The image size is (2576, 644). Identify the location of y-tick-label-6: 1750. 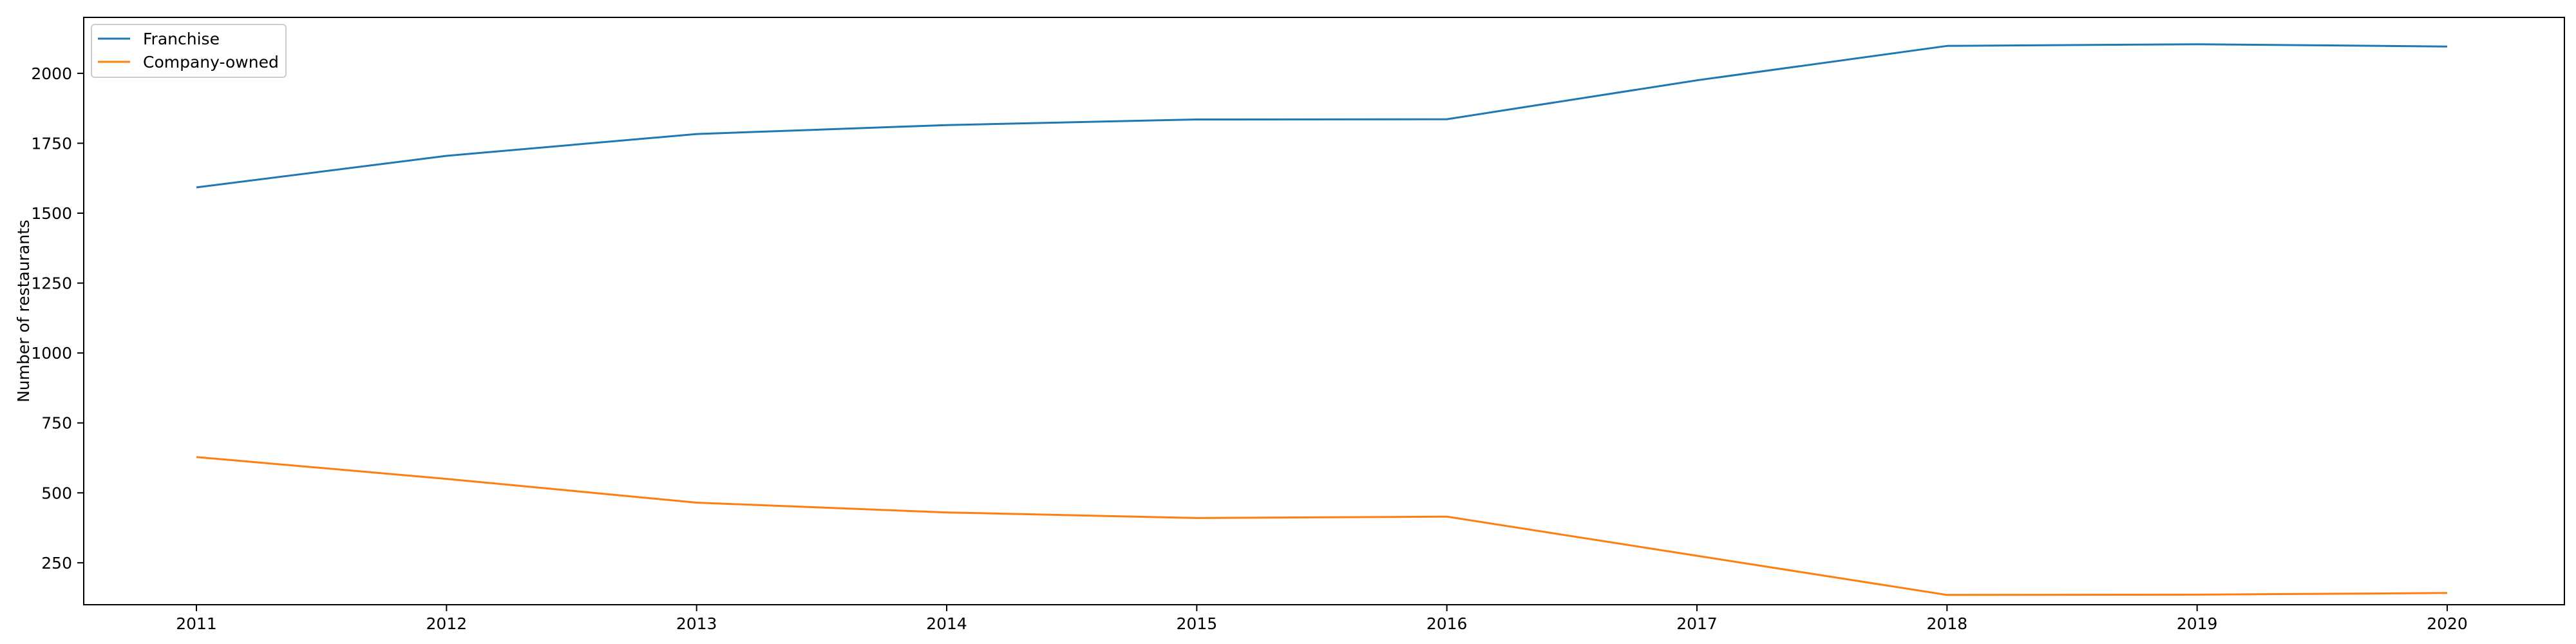
(52, 143).